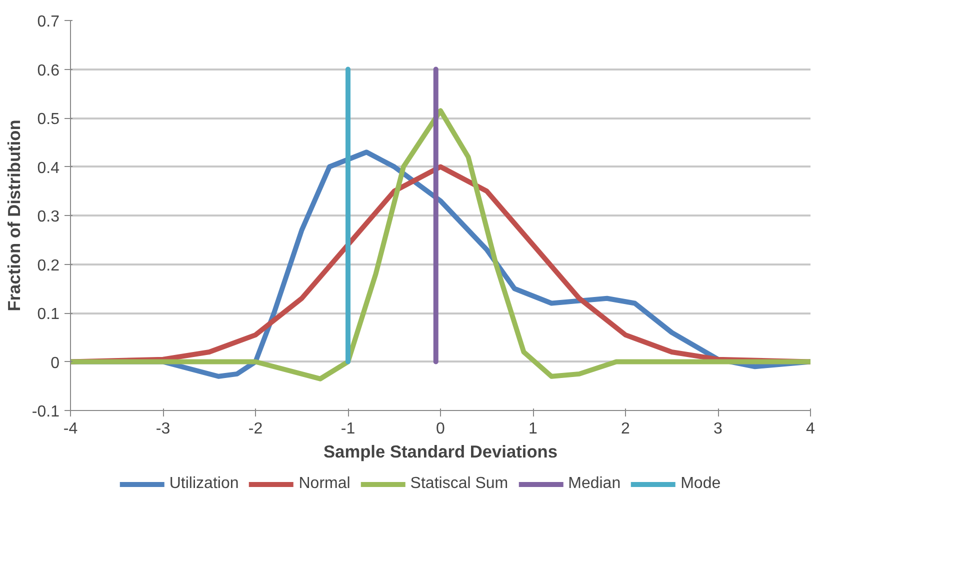  What do you see at coordinates (459, 484) in the screenshot?
I see `legend-label: Statiscal Sum` at bounding box center [459, 484].